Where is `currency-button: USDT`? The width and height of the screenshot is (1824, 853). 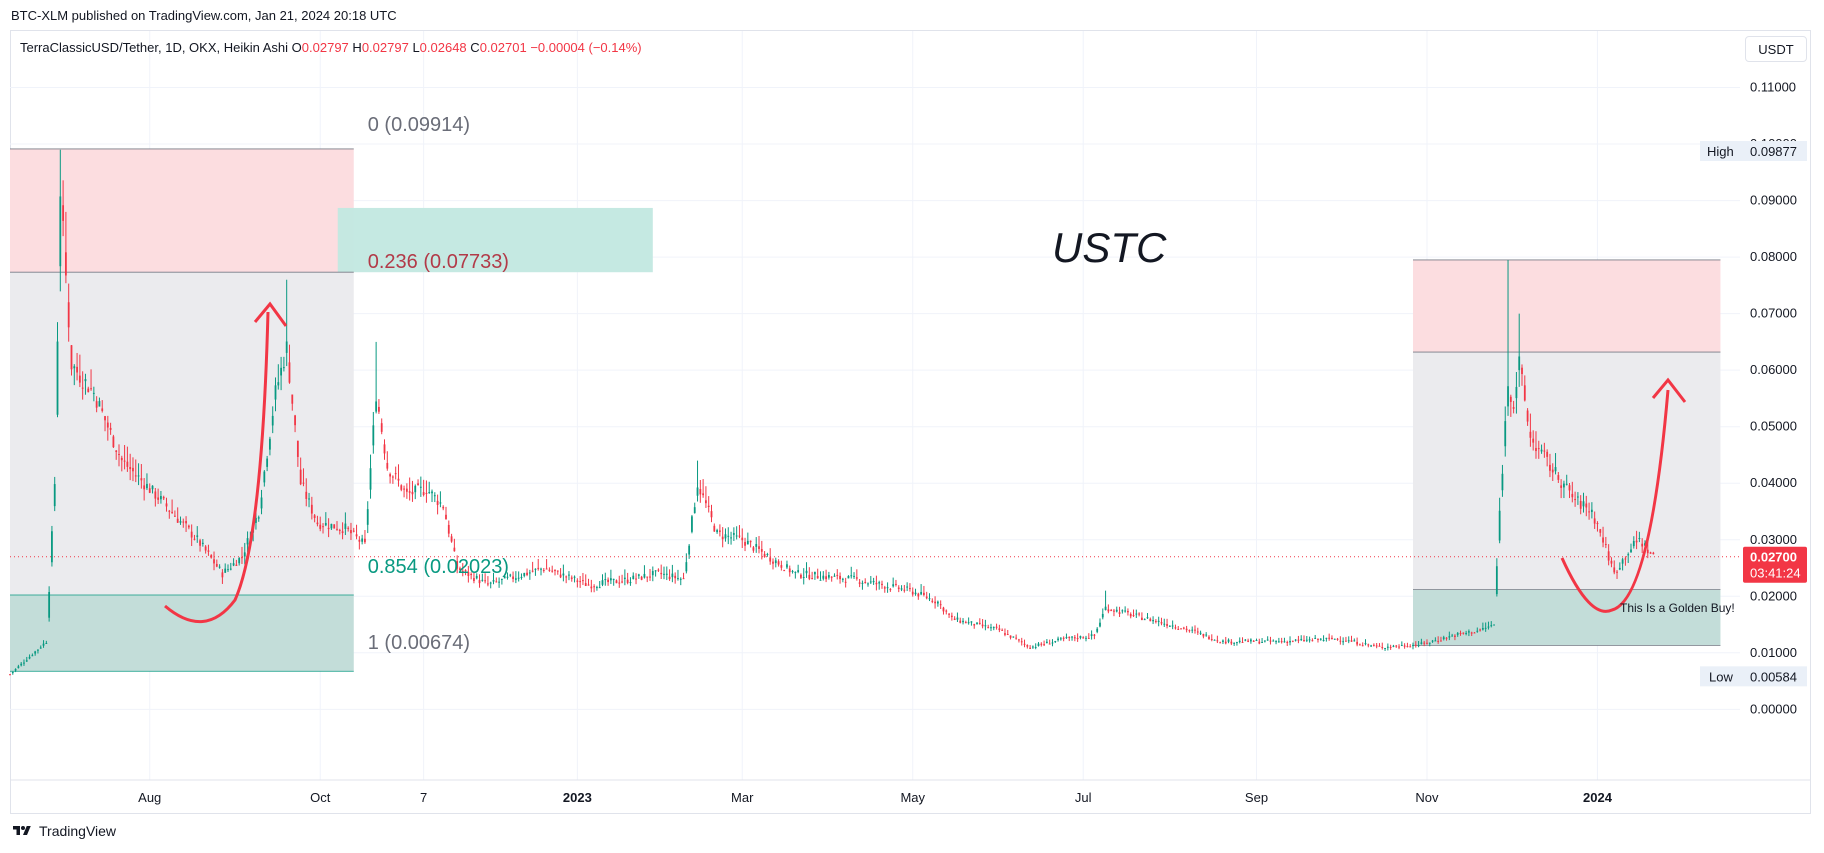 currency-button: USDT is located at coordinates (1776, 49).